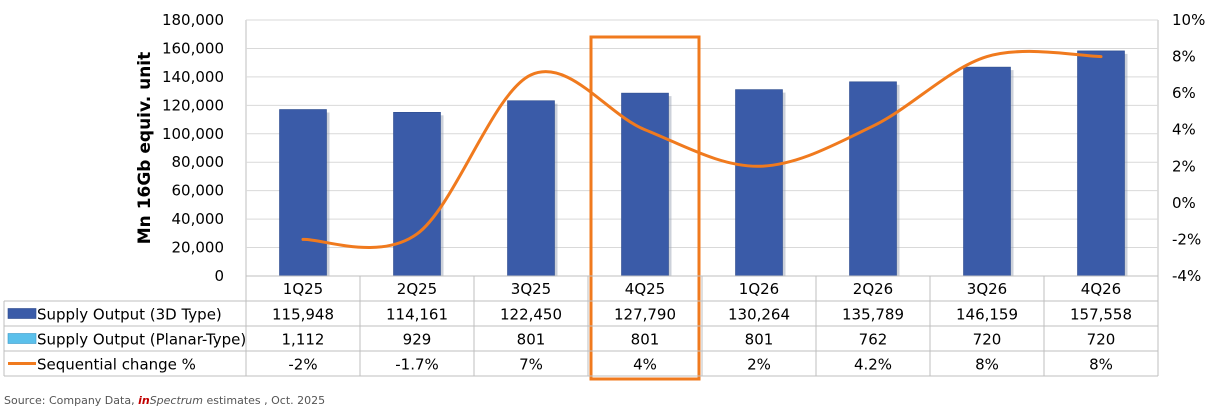 The width and height of the screenshot is (1216, 413). What do you see at coordinates (987, 289) in the screenshot?
I see `category-label: 3Q26` at bounding box center [987, 289].